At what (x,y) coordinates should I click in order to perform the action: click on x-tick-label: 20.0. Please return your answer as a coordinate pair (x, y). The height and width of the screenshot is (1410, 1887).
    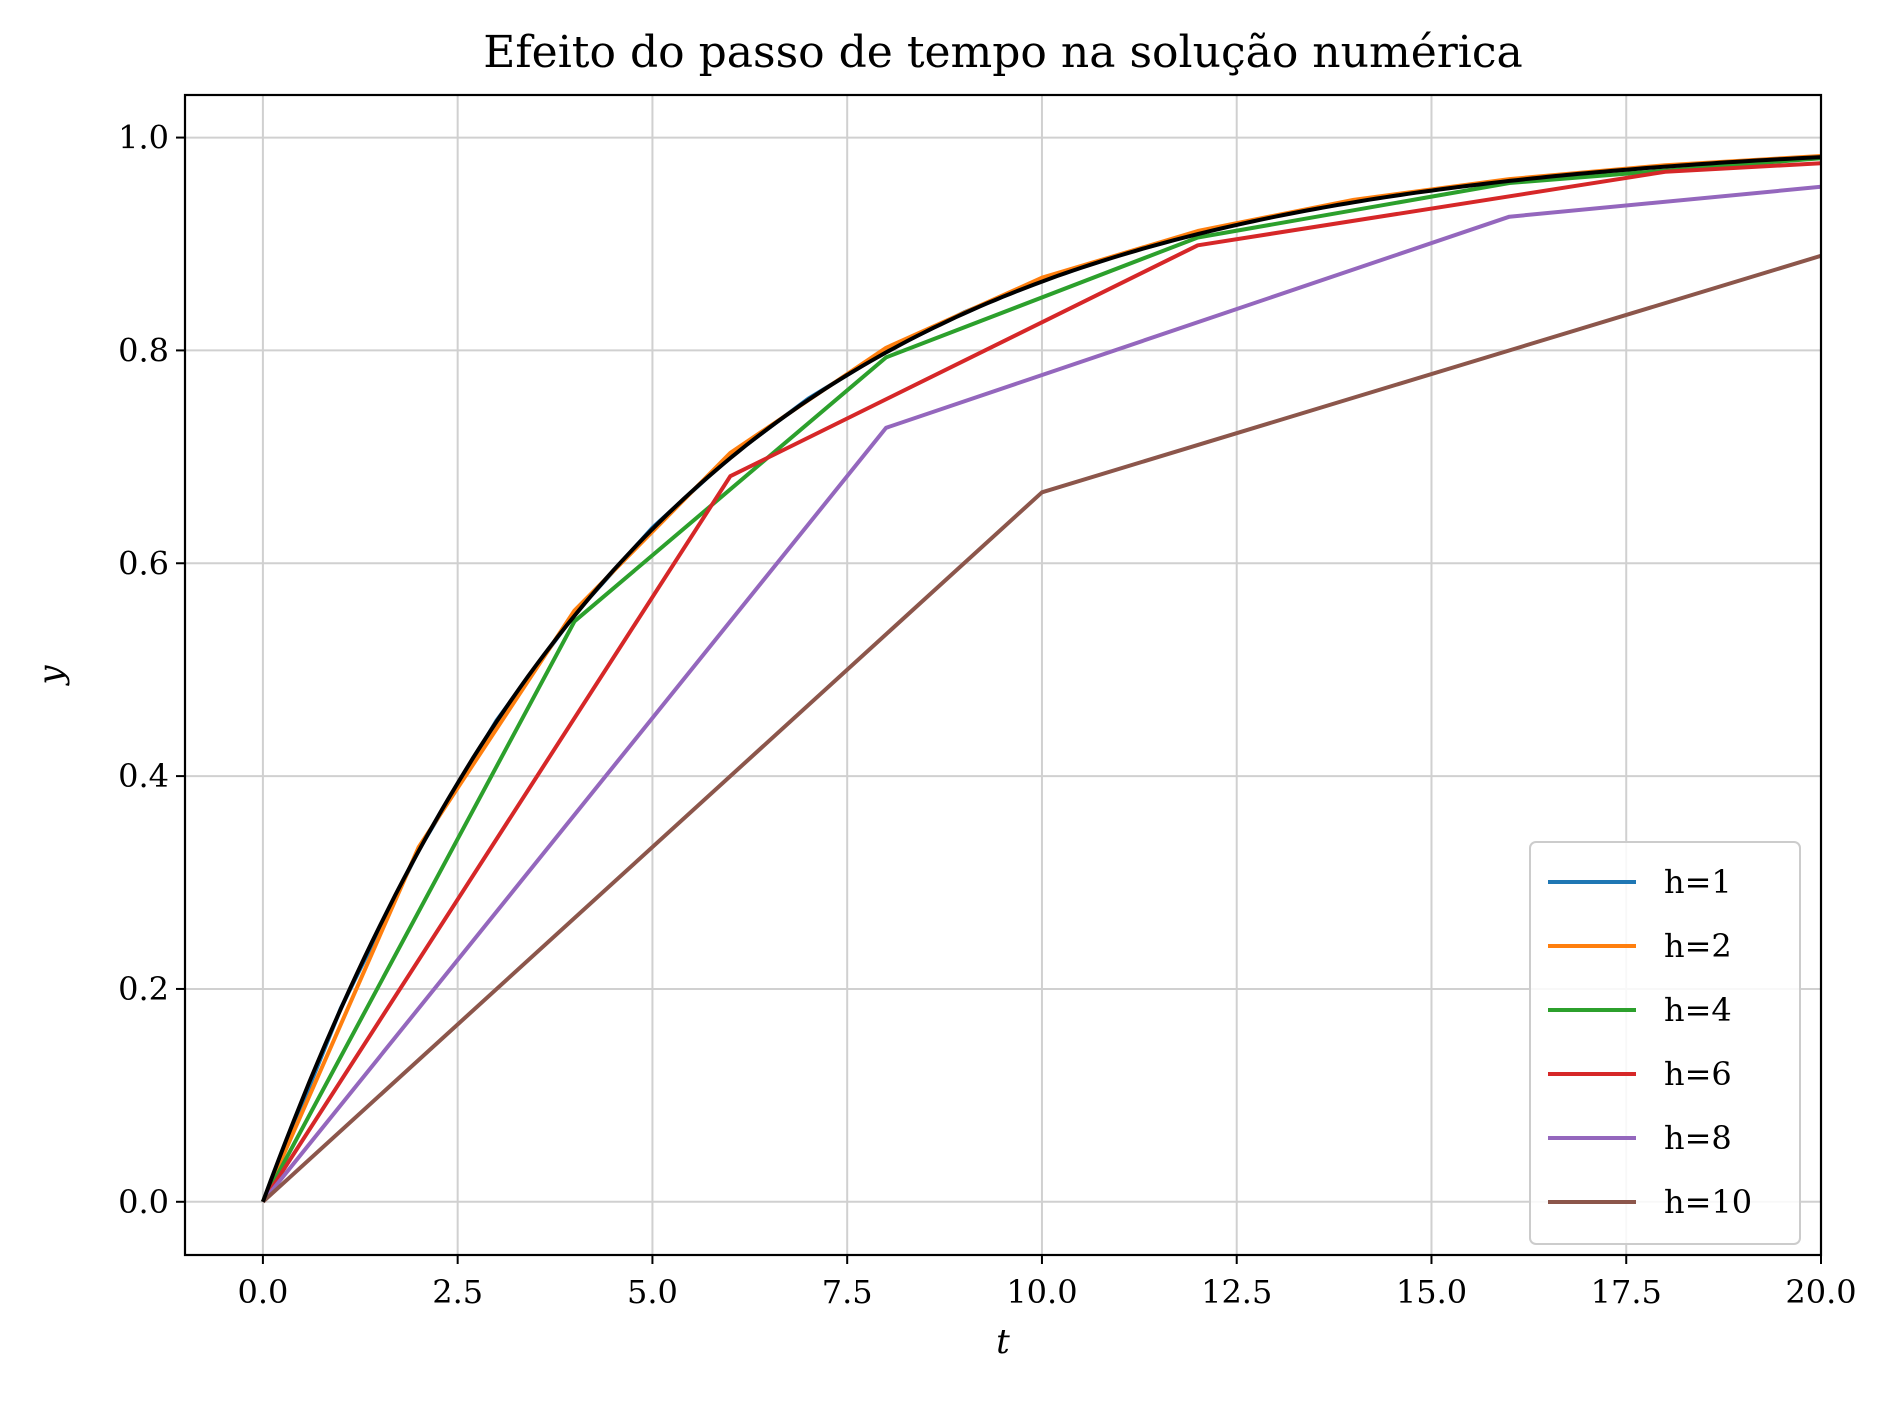
    Looking at the image, I should click on (1820, 1292).